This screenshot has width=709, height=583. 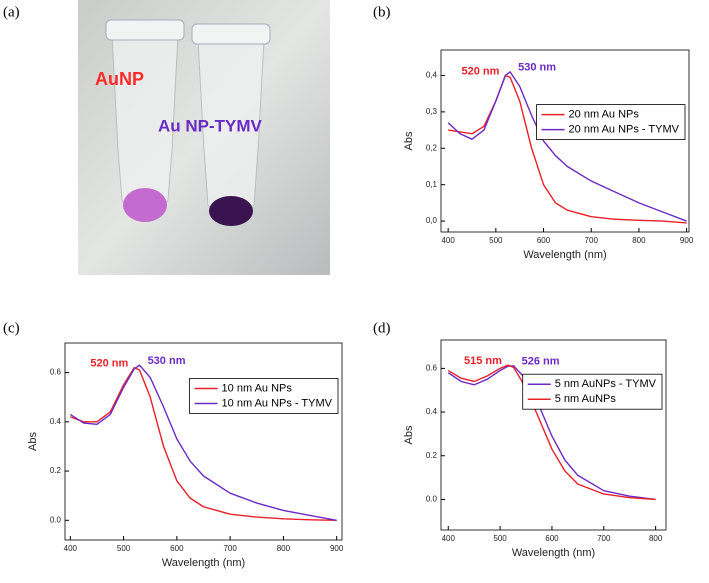 I want to click on peak-label: 526 nm, so click(x=541, y=362).